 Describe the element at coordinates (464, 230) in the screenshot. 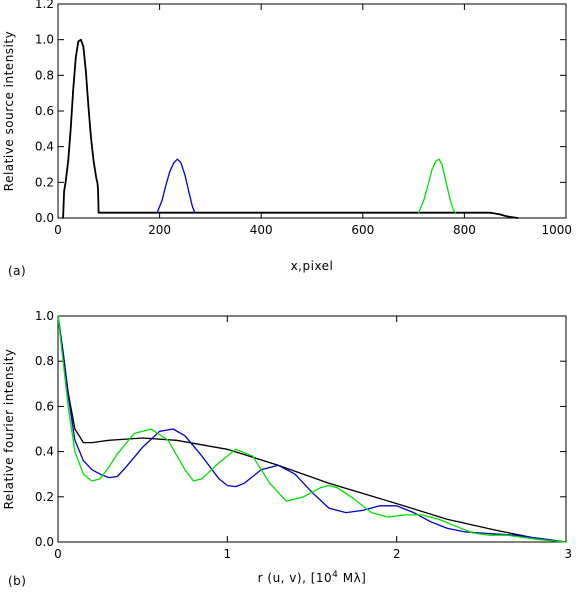

I see `x-tick-label: 800` at that location.